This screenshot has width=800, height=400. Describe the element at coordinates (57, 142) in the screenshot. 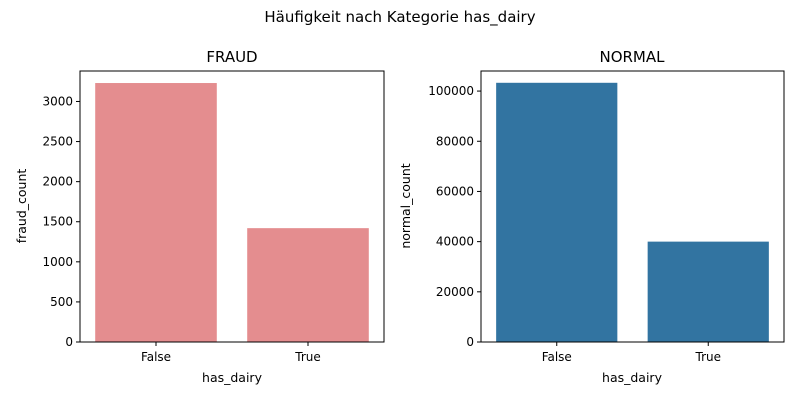

I see `y-tick-label: 2500` at that location.